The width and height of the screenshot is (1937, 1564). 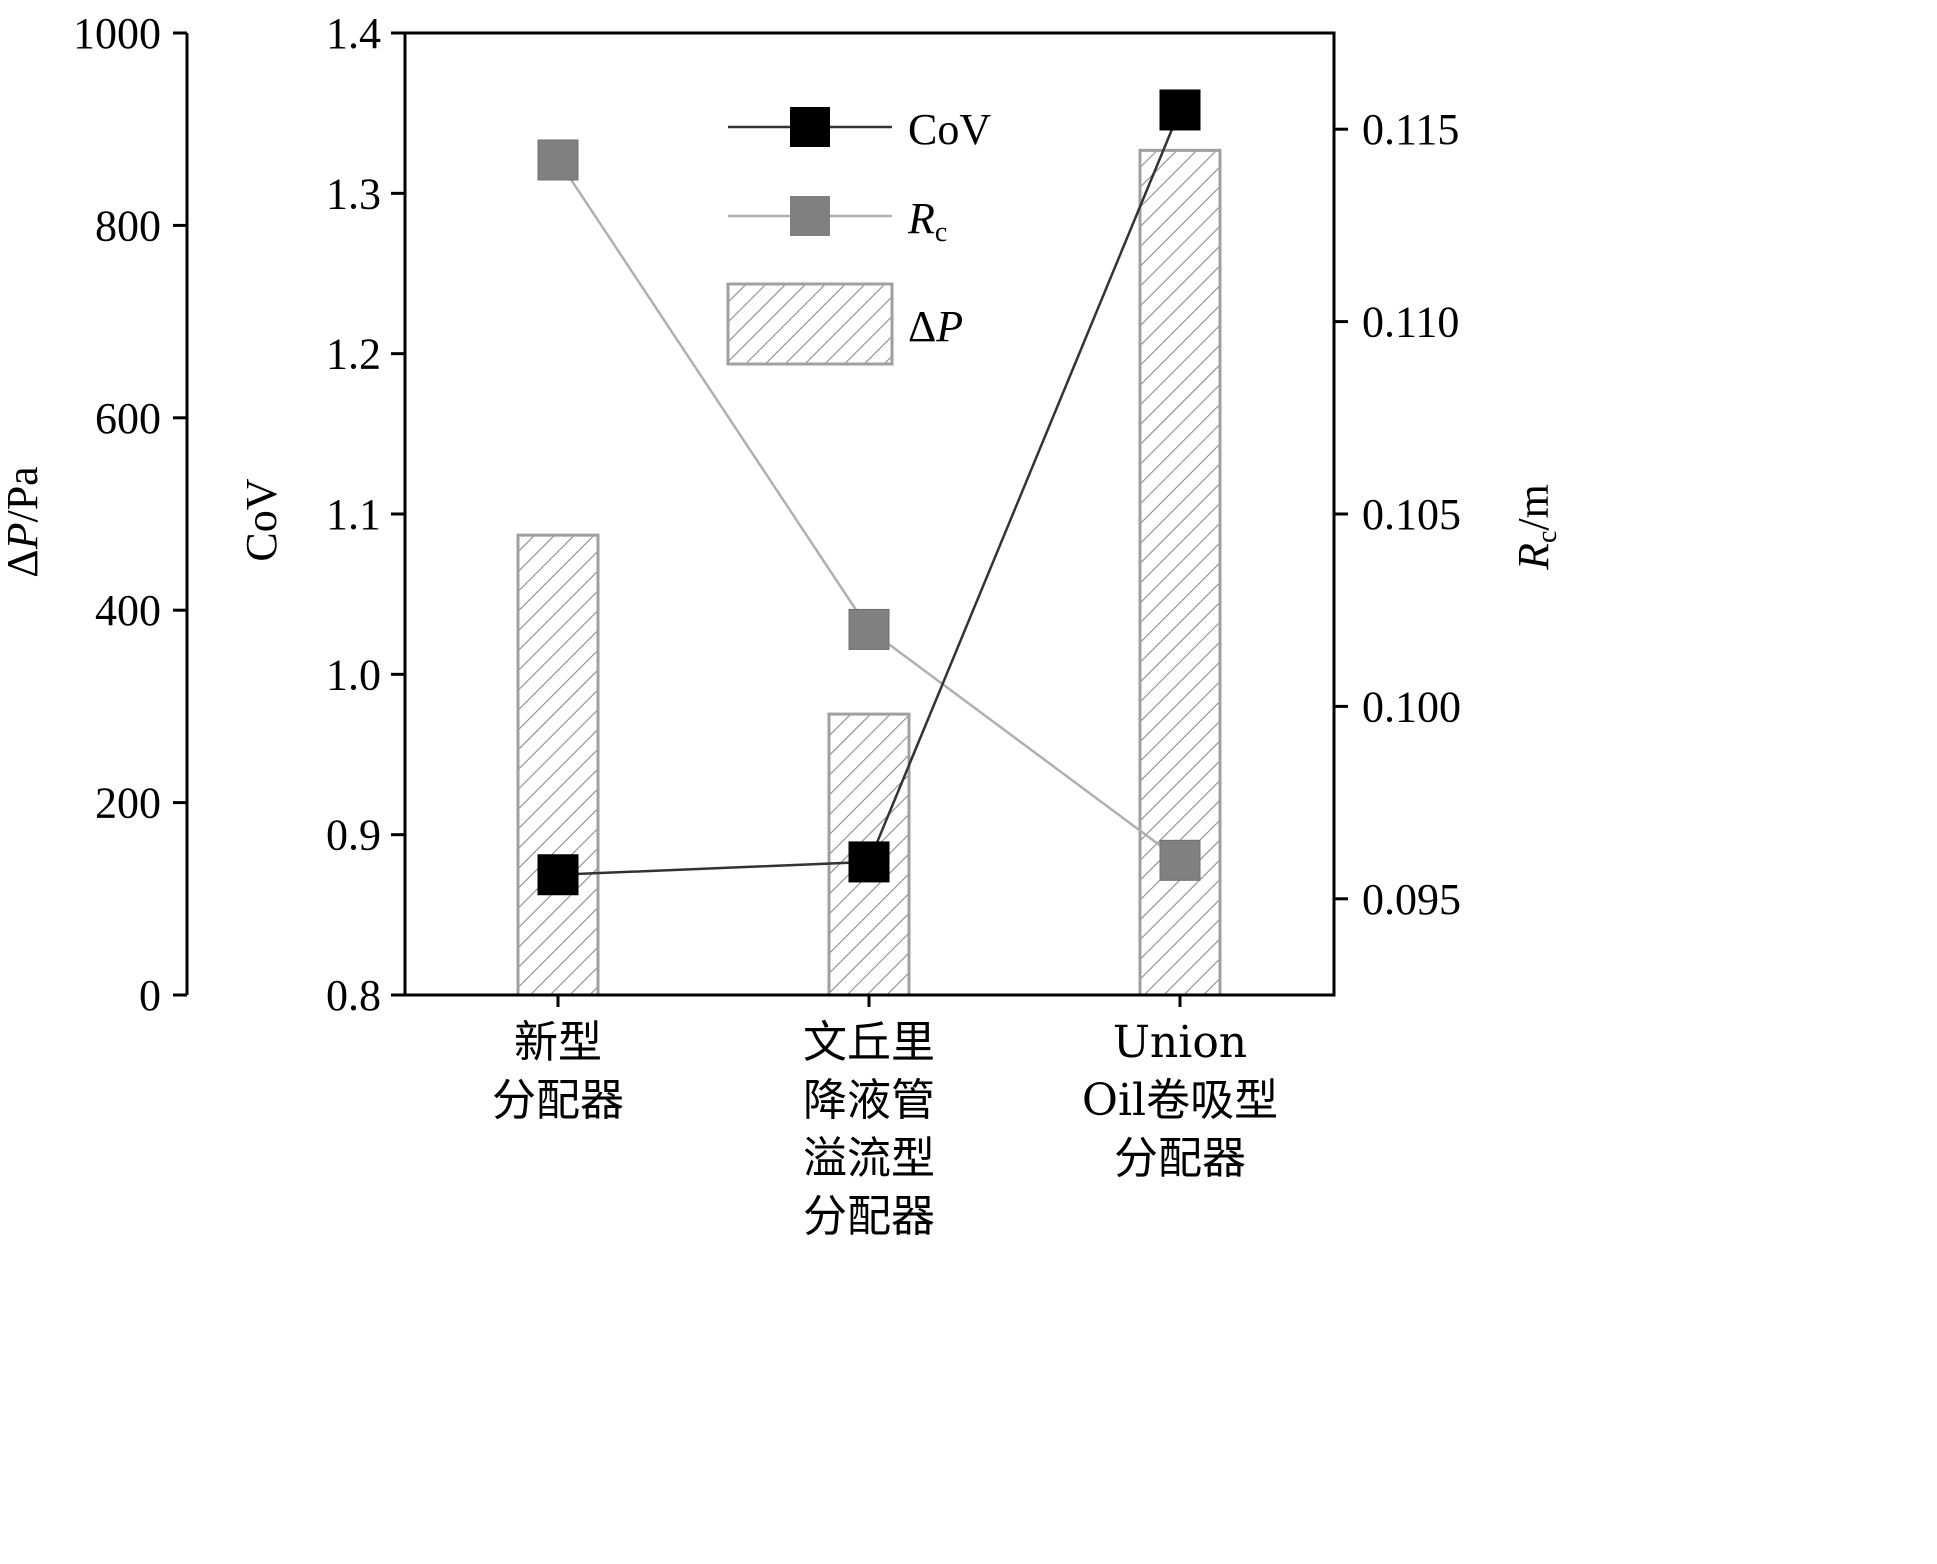 I want to click on axis-dp-tick-label: 0, so click(x=150, y=995).